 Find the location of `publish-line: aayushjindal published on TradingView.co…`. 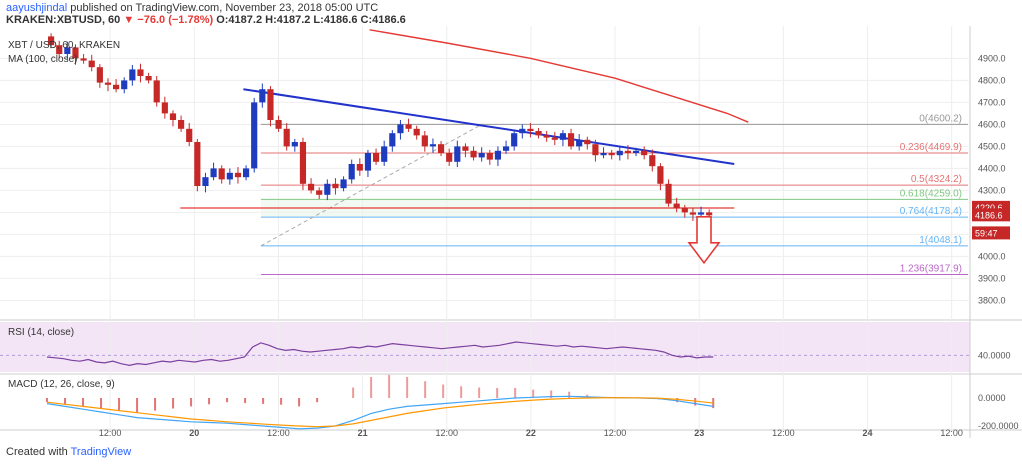

publish-line: aayushjindal published on TradingView.co… is located at coordinates (192, 8).